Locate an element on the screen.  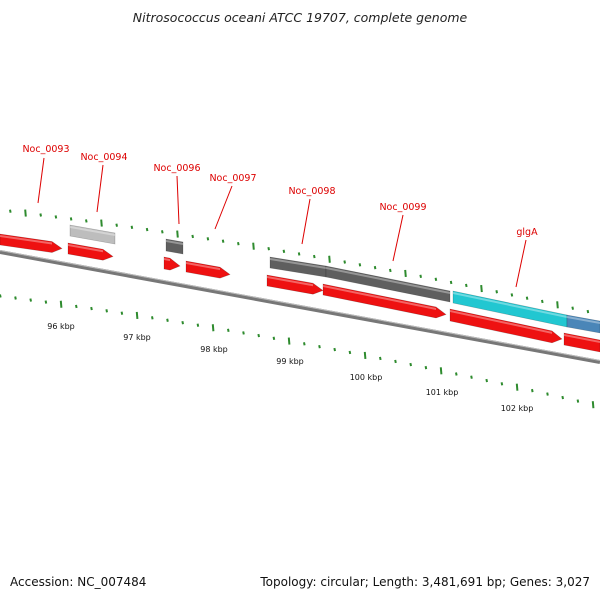
gene-label-noc-0099: Noc_0099 is located at coordinates (402, 207).